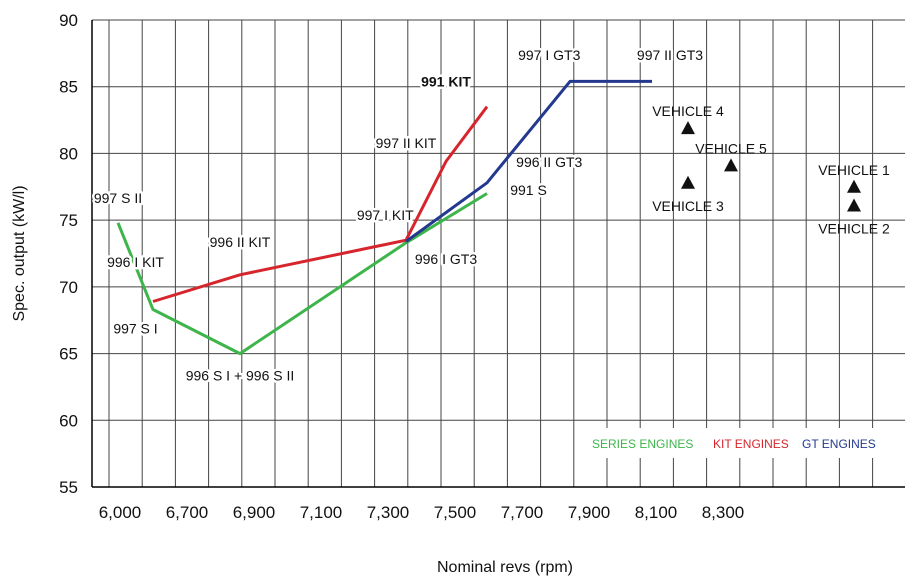 The width and height of the screenshot is (918, 576). What do you see at coordinates (589, 512) in the screenshot?
I see `x-tick-label: 7,900` at bounding box center [589, 512].